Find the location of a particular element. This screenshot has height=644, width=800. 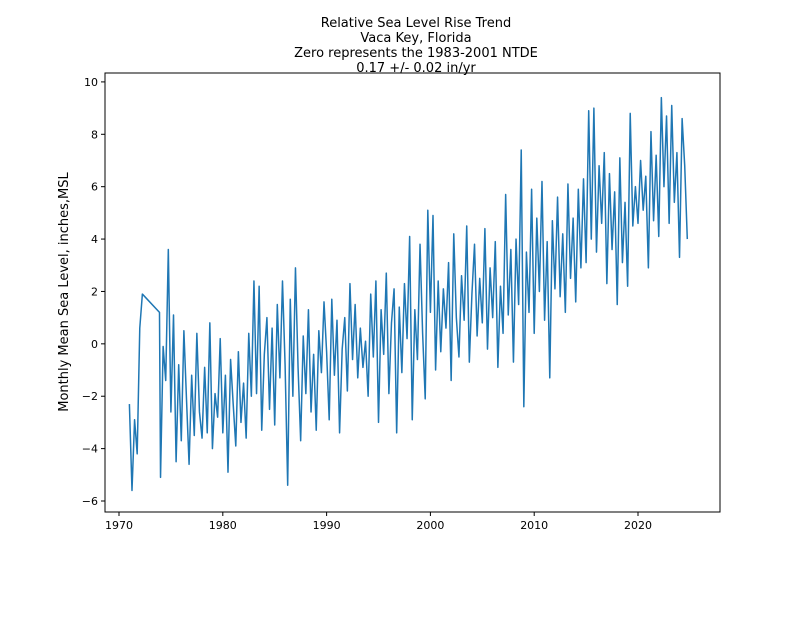

y-tick-label: 4 is located at coordinates (94, 239).